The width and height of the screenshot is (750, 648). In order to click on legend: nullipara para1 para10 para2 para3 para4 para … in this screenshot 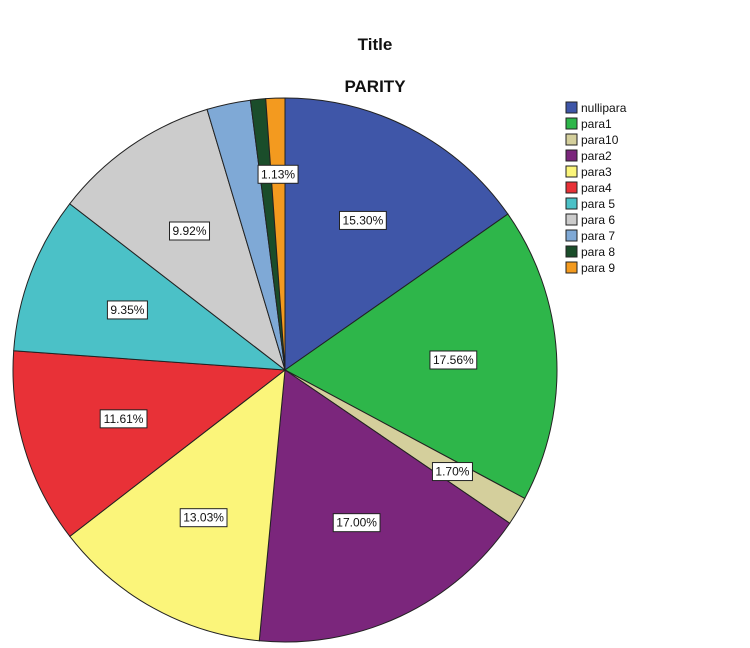, I will do `click(596, 188)`.